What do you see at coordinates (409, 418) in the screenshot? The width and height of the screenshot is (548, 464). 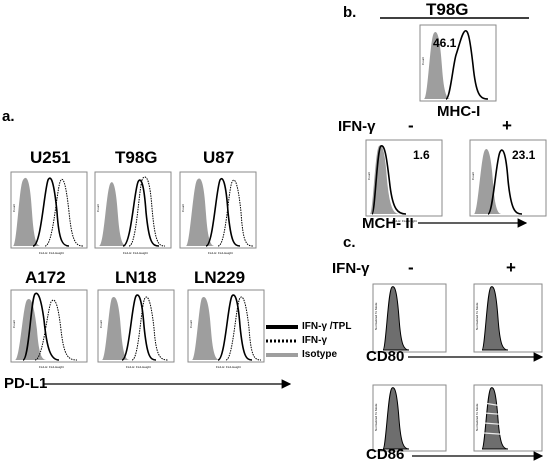 I see `histogram-cd86-minus: Normalized To Mode` at bounding box center [409, 418].